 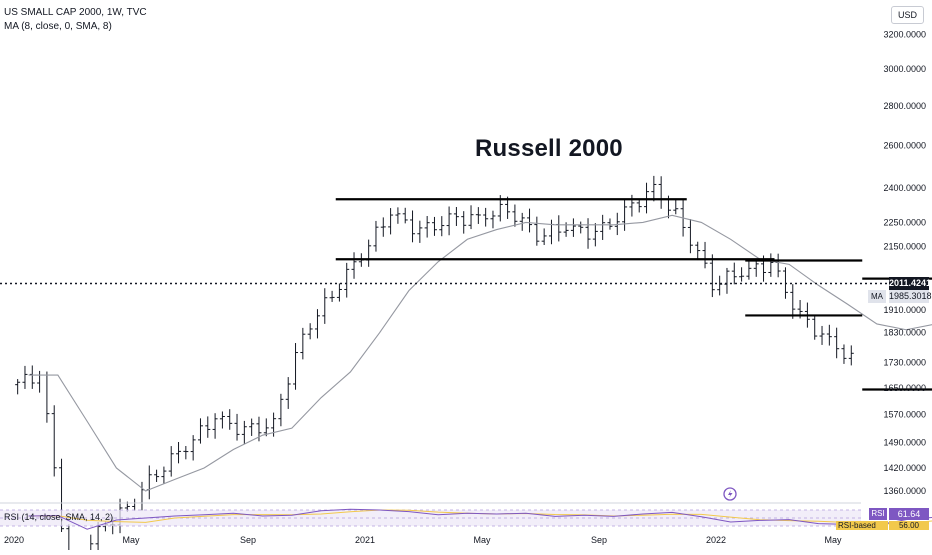 What do you see at coordinates (904, 468) in the screenshot?
I see `price-tick-label: 1420.0000` at bounding box center [904, 468].